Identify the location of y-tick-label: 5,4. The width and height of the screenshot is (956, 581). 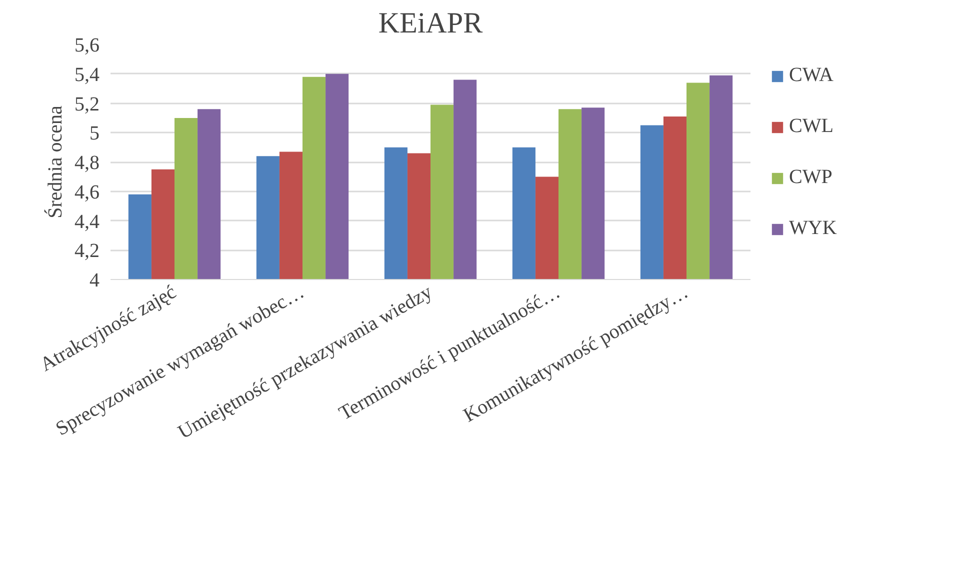
(87, 75).